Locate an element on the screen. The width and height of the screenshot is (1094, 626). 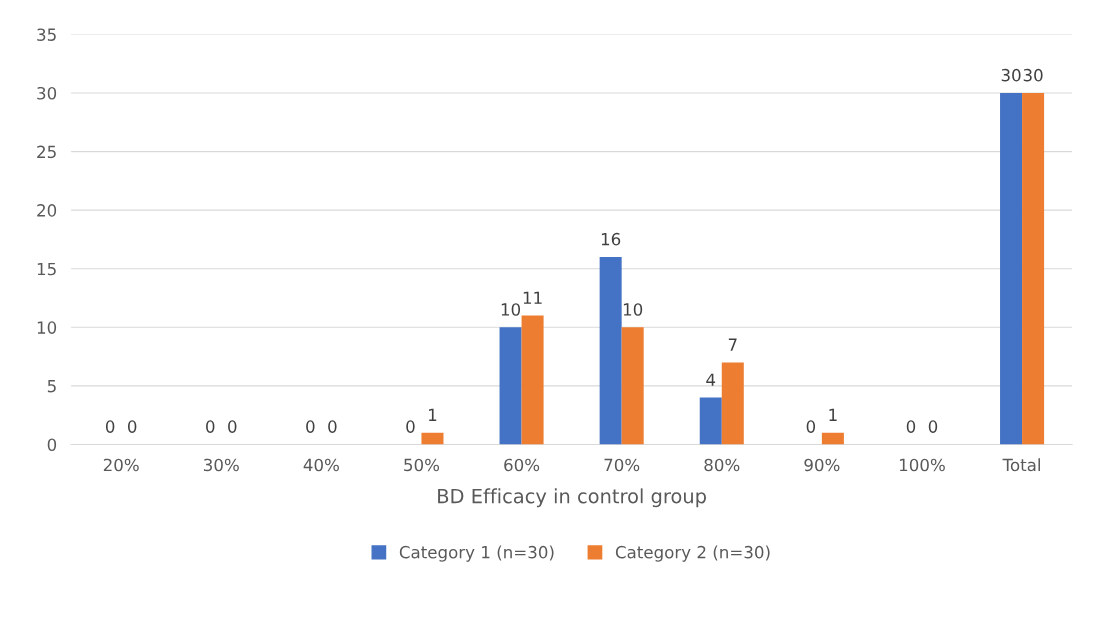
x-tick-label: 90% is located at coordinates (822, 465).